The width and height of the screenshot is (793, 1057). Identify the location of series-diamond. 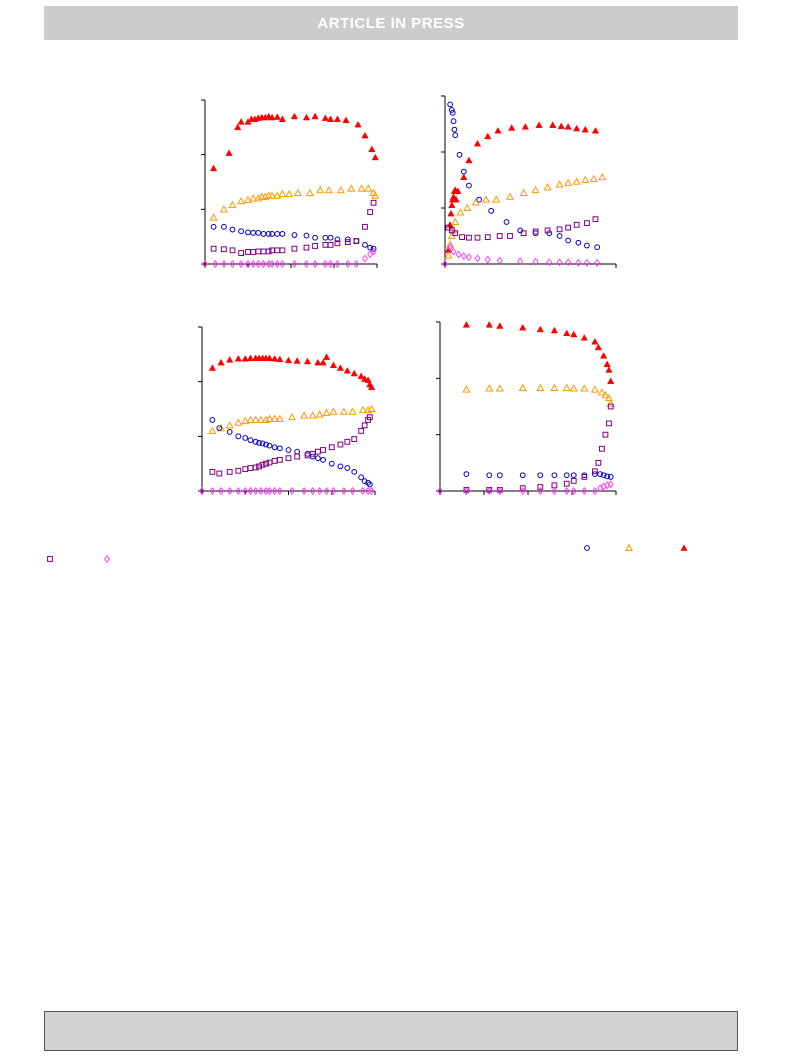
(289, 257).